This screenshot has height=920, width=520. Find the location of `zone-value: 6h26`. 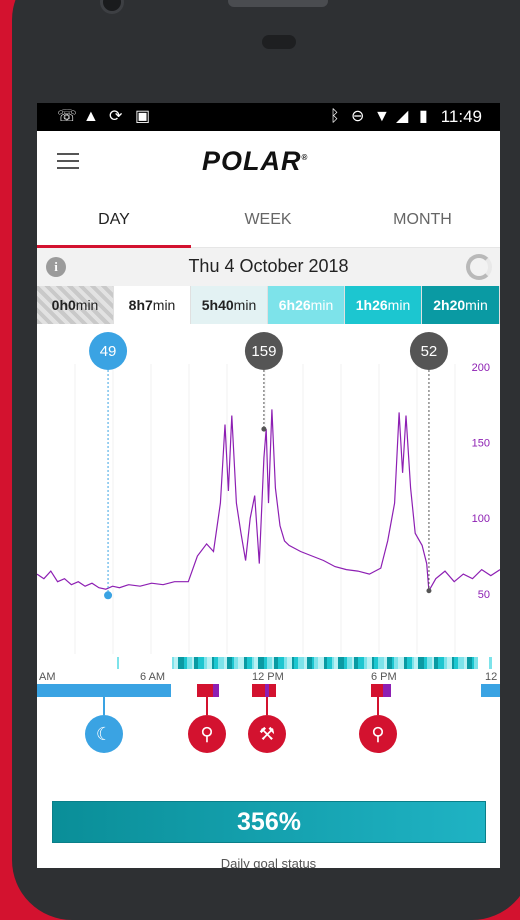

zone-value: 6h26 is located at coordinates (294, 305).